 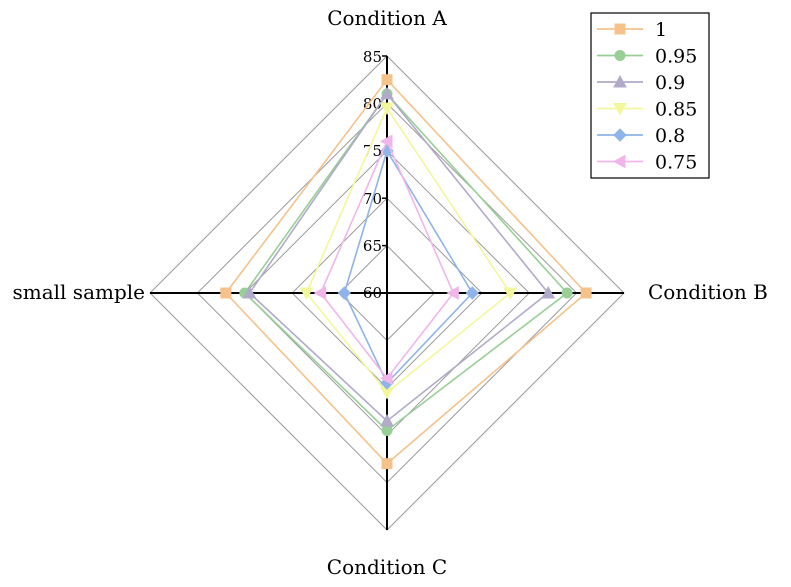 What do you see at coordinates (567, 293) in the screenshot?
I see `data-point-0.95-1` at bounding box center [567, 293].